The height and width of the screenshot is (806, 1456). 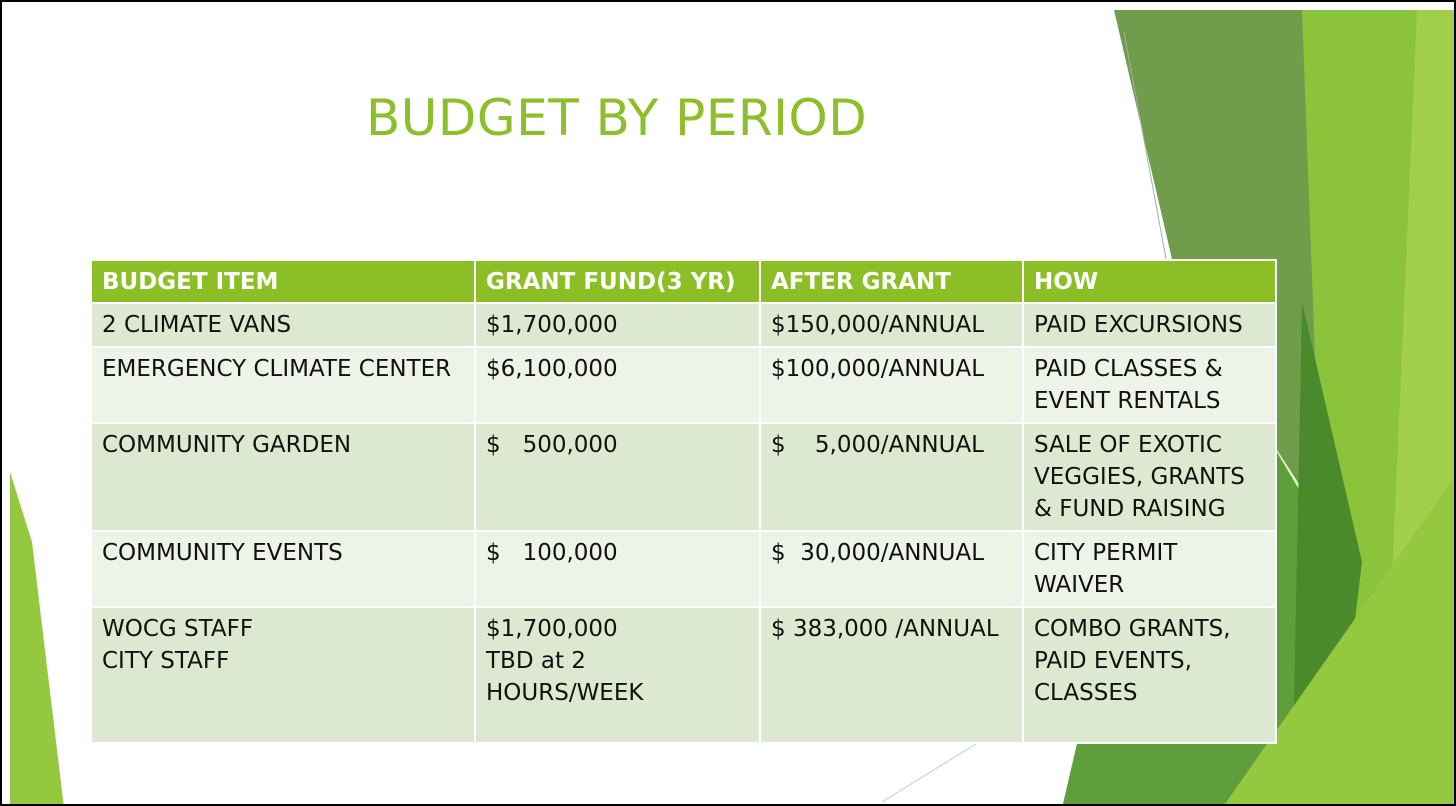 I want to click on cell-line: EMERGENCY CLIMATE CENTER, so click(x=277, y=369).